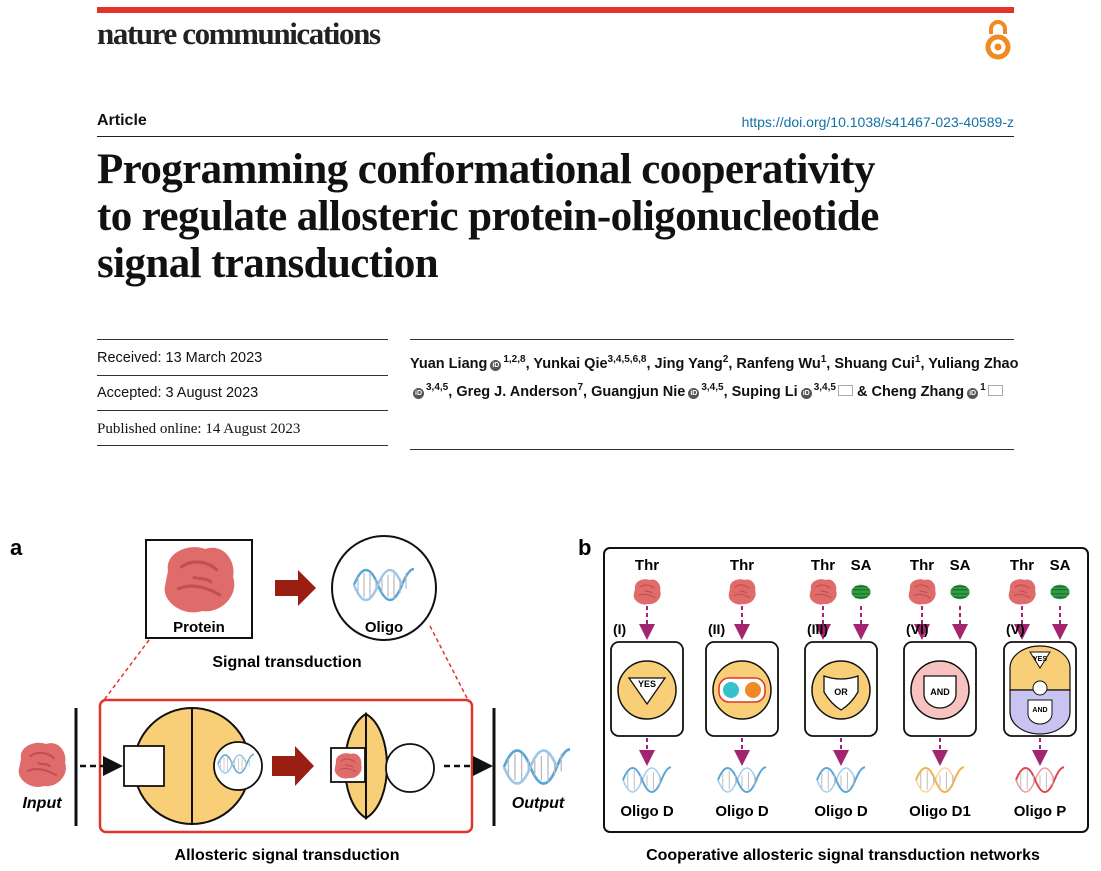 The width and height of the screenshot is (1101, 871). What do you see at coordinates (918, 391) in the screenshot?
I see `author-name: Cheng Zhang` at bounding box center [918, 391].